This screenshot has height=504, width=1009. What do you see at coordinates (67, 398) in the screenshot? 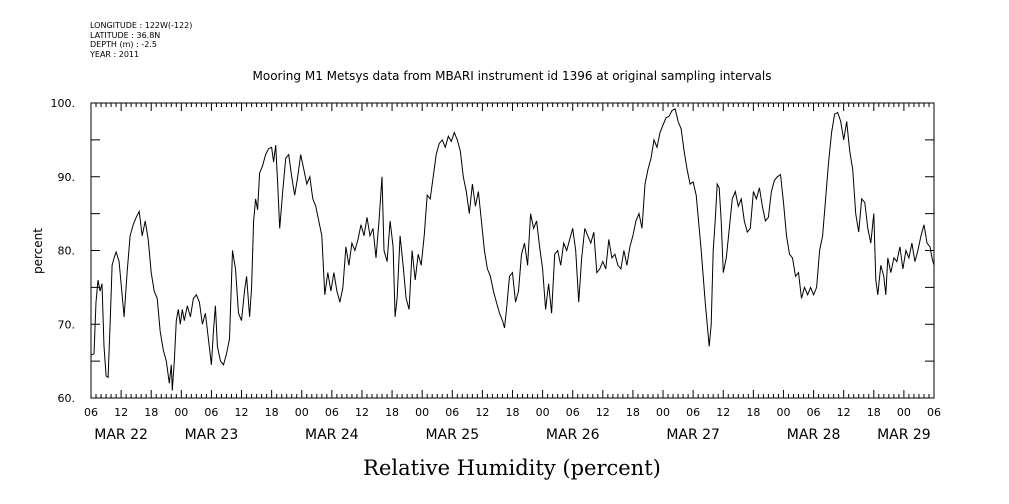
I see `y-tick-label: 60.` at bounding box center [67, 398].